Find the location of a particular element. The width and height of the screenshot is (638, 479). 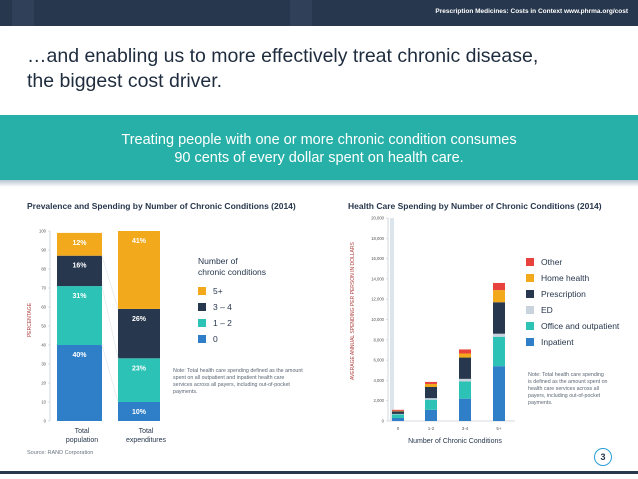

left-legend-title: Number of chronic conditions is located at coordinates (232, 267).